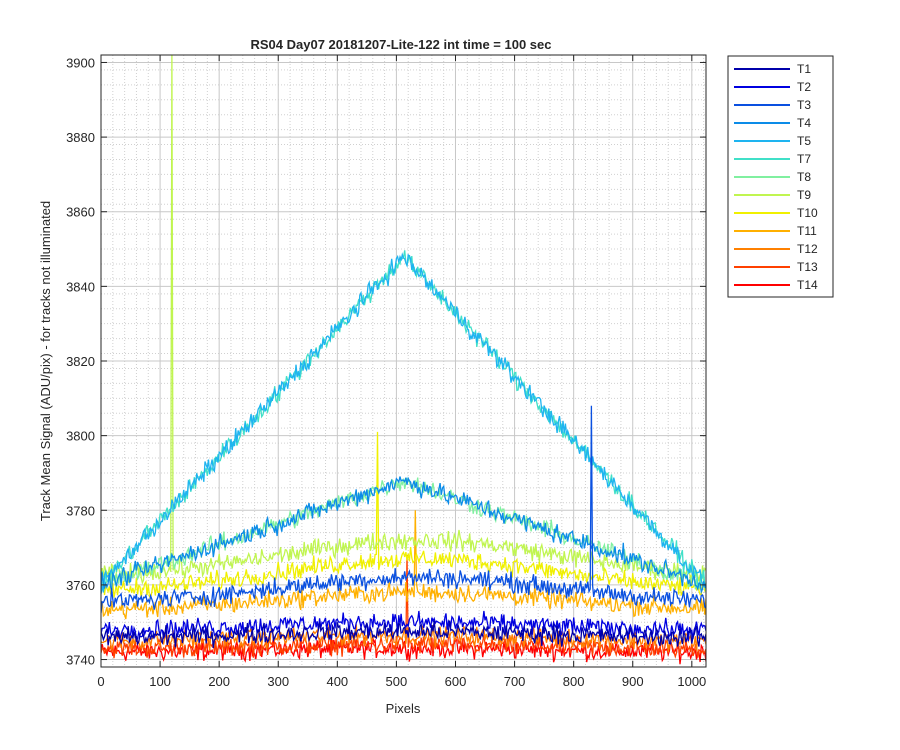  I want to click on y-tick-label: 3880, so click(80, 137).